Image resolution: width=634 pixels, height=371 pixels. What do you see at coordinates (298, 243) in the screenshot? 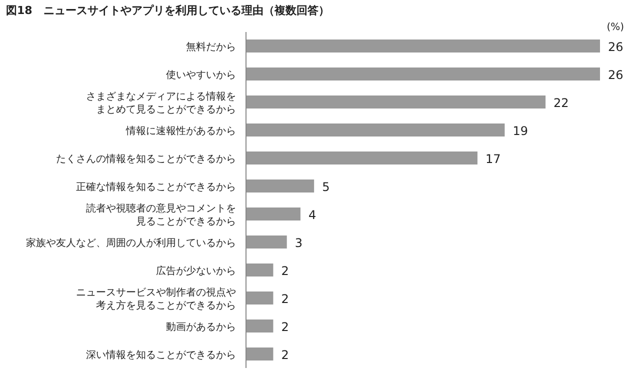
I see `data-label: 3` at bounding box center [298, 243].